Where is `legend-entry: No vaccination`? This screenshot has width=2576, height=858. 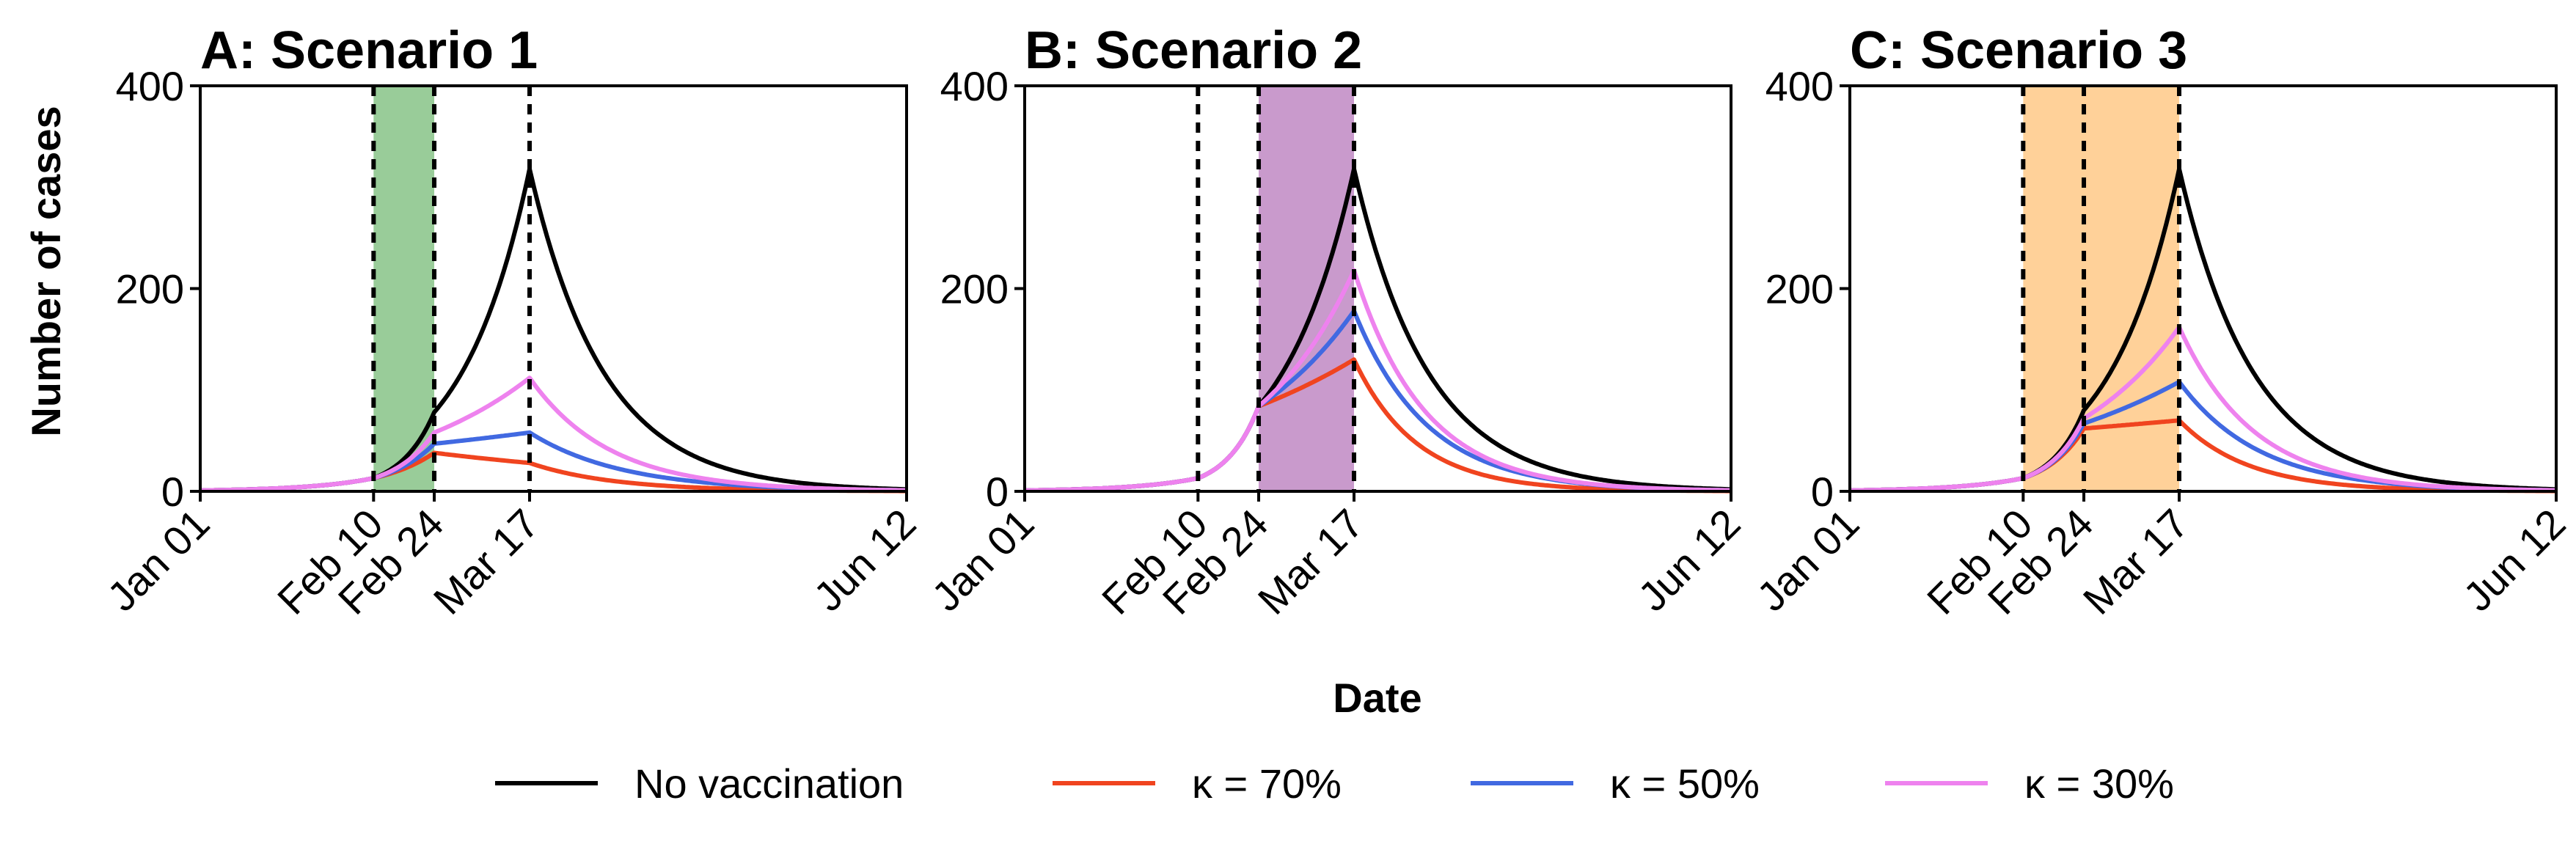
legend-entry: No vaccination is located at coordinates (699, 783).